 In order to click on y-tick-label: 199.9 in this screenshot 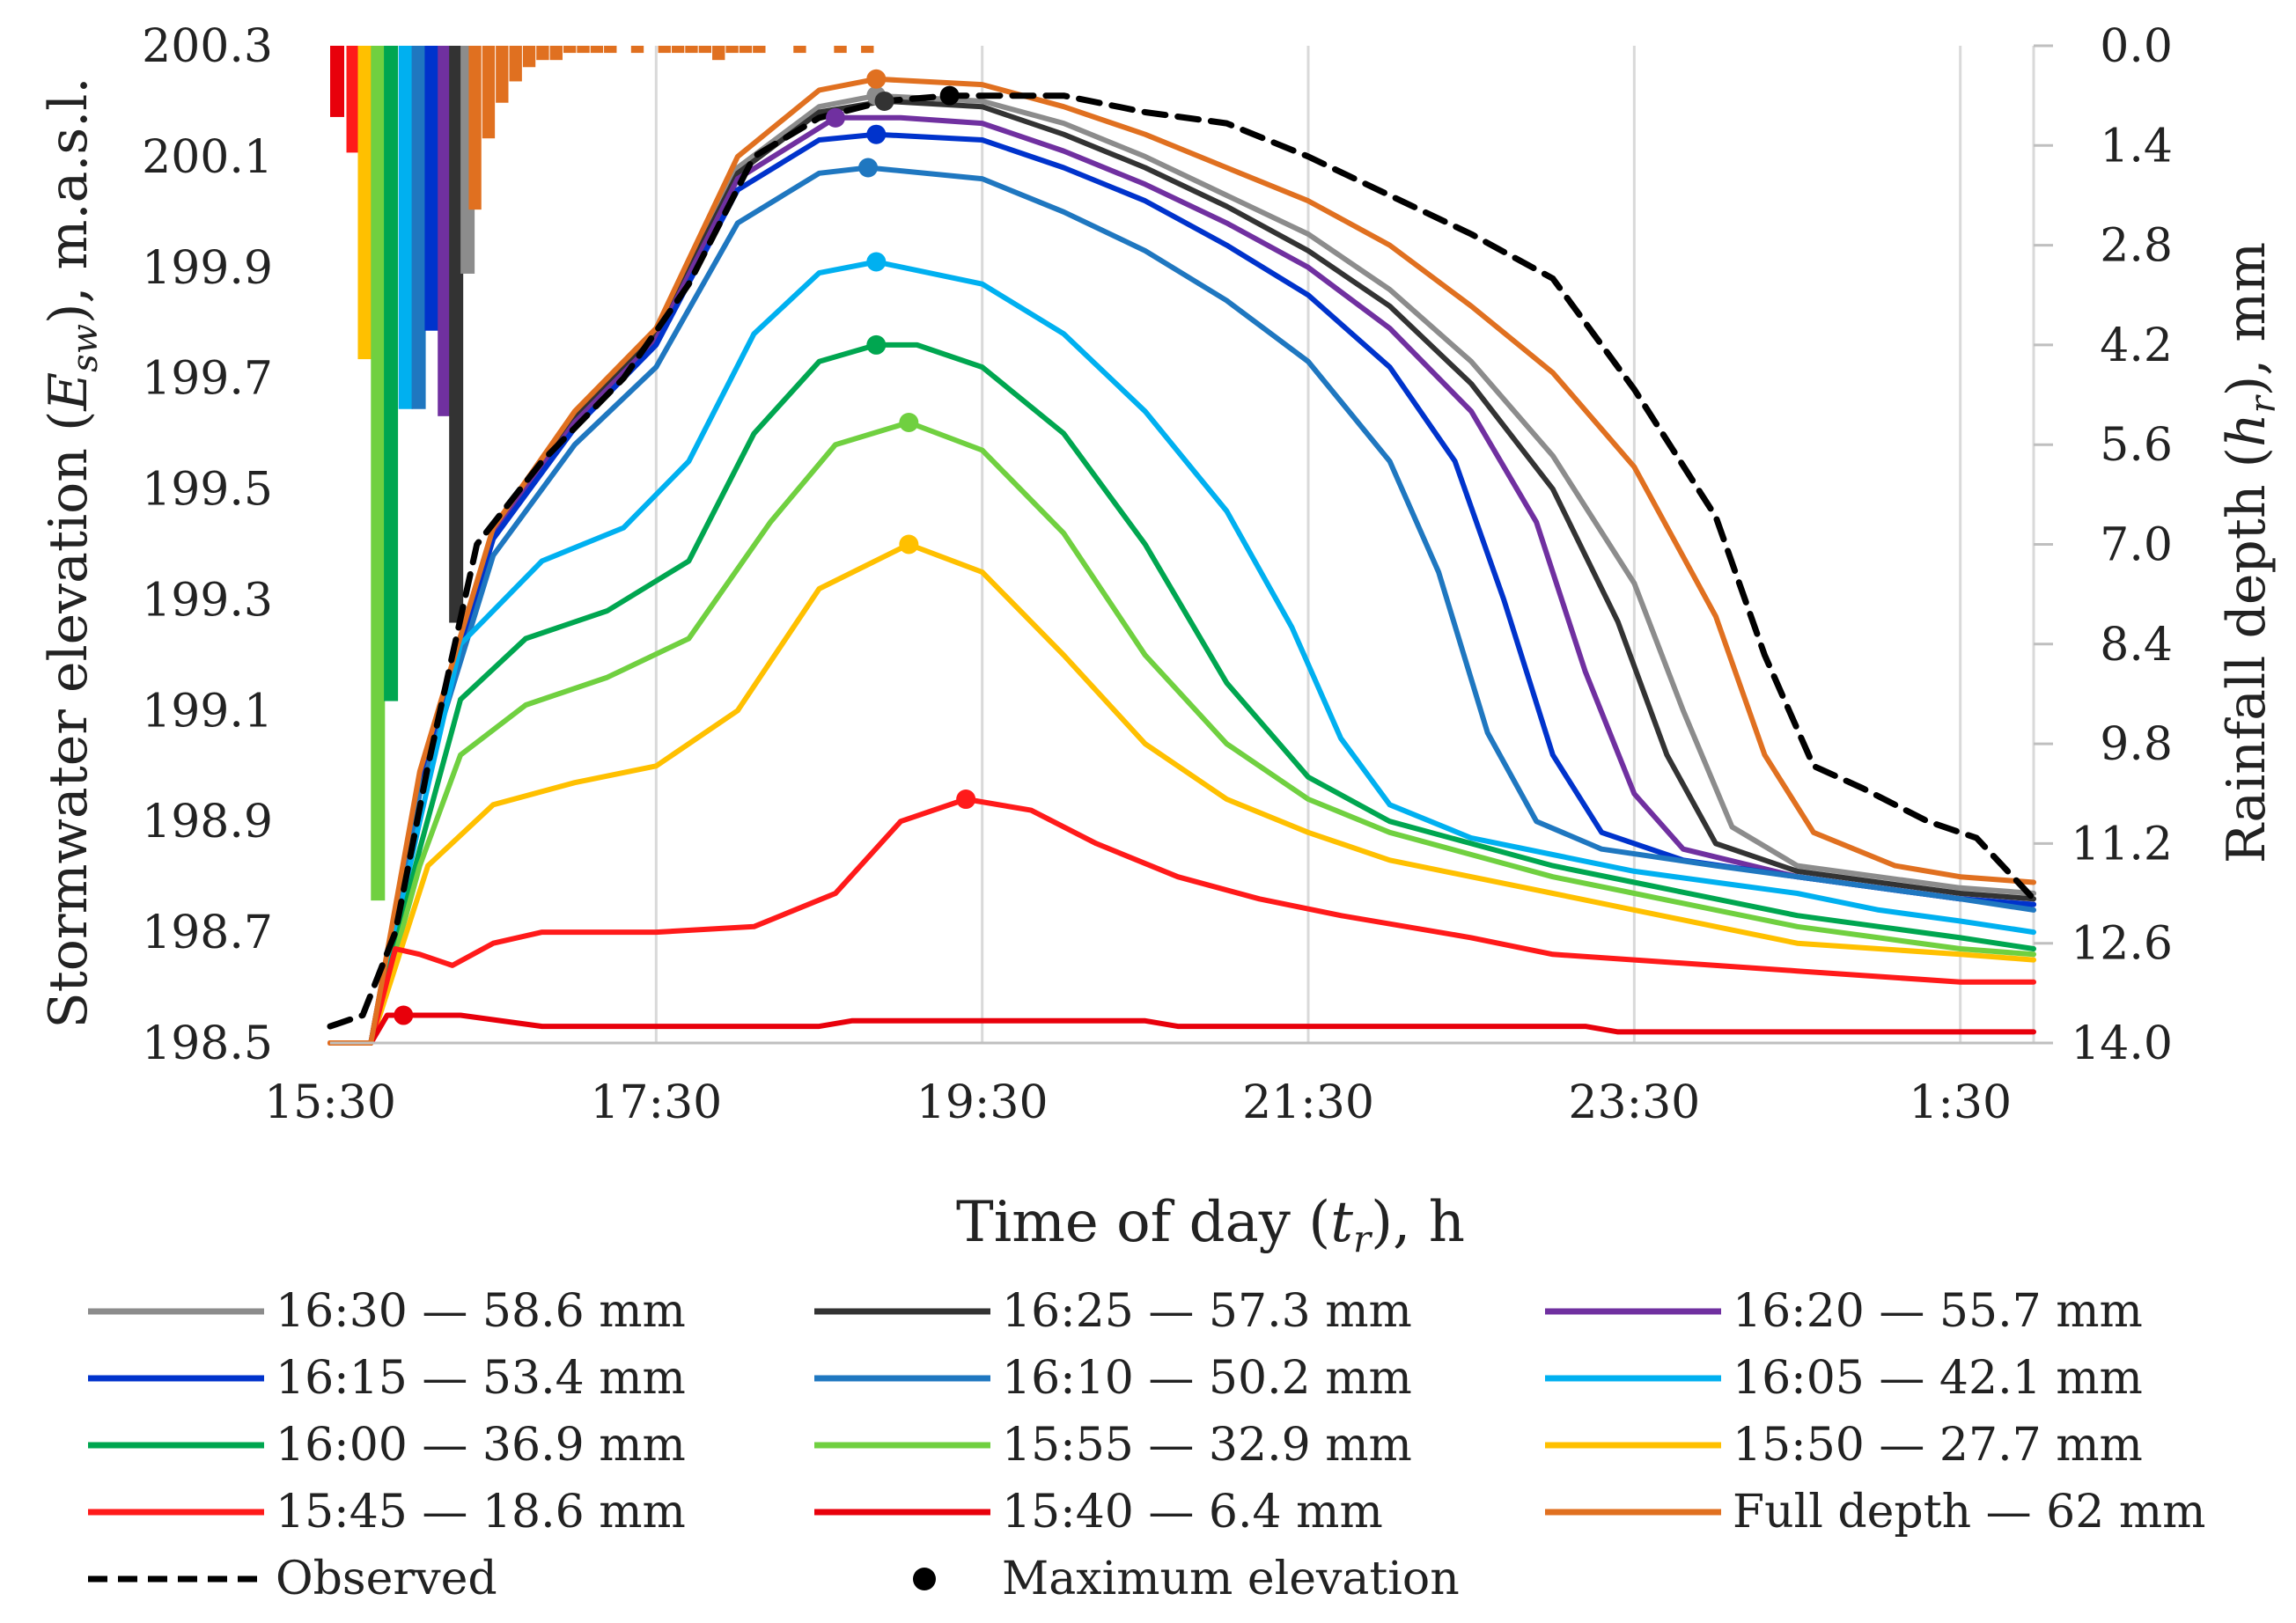, I will do `click(207, 269)`.